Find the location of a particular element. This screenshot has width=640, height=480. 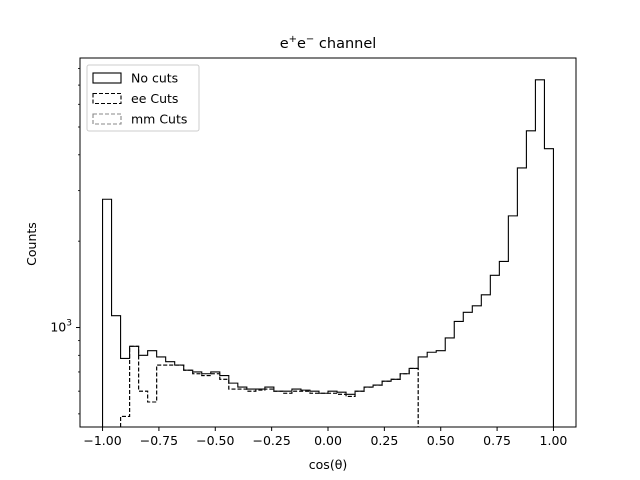

x-tick-label: 0.50 is located at coordinates (441, 440).